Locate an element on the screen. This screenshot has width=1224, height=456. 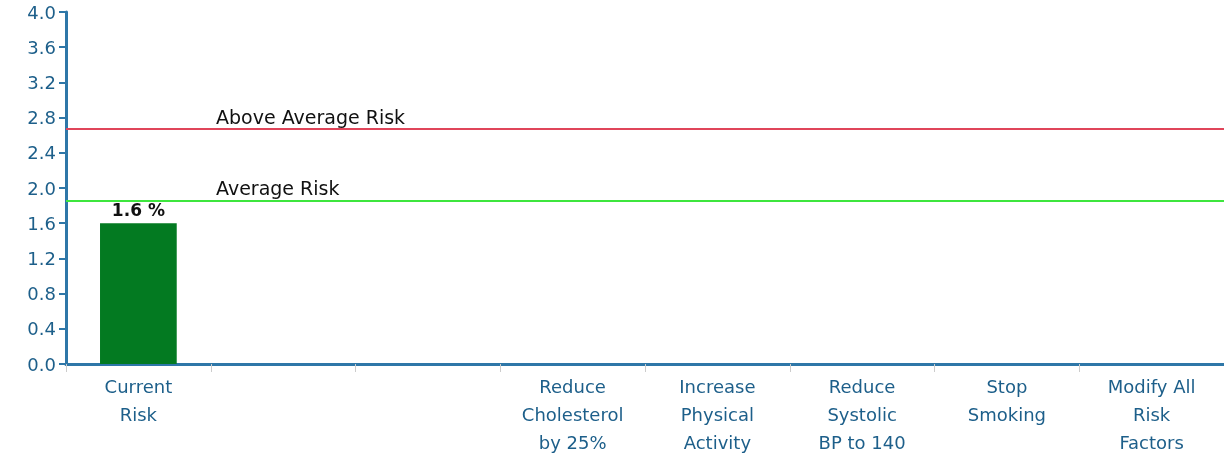
y-tick-label: 1.6 is located at coordinates (41, 223).